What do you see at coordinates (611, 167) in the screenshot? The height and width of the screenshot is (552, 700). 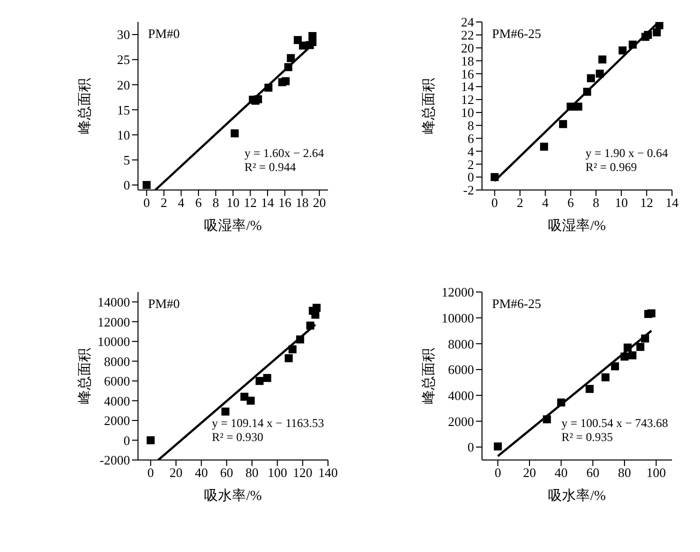 I see `annotation: R² = 0.969` at bounding box center [611, 167].